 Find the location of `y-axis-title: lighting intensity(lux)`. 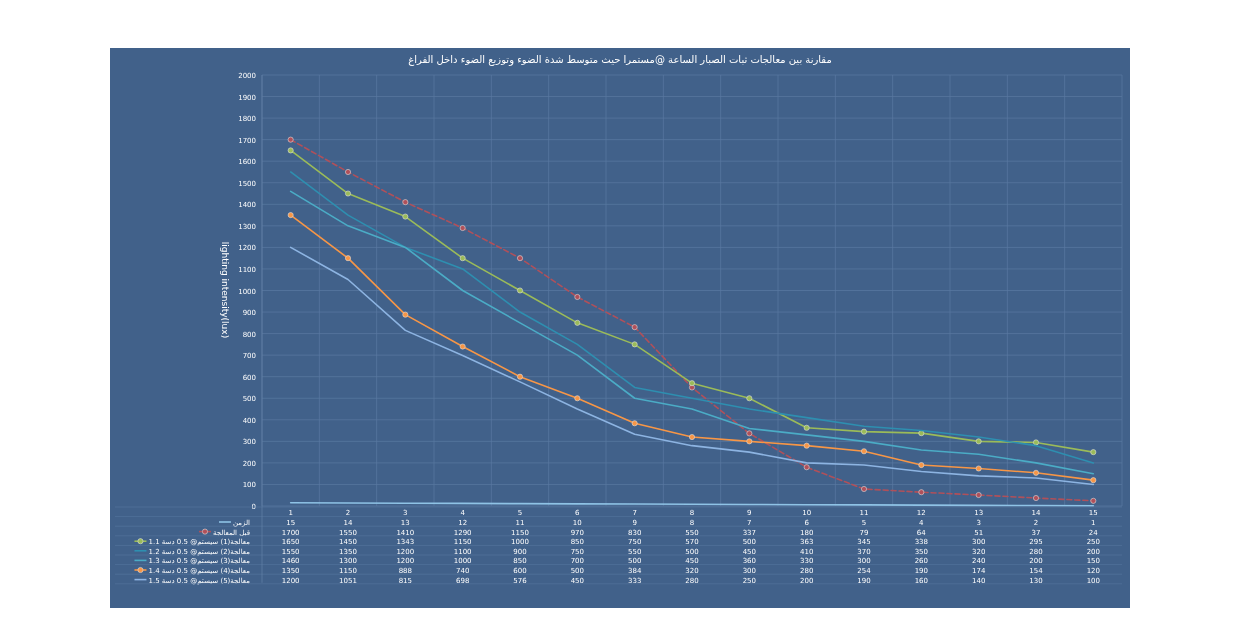

y-axis-title: lighting intensity(lux) is located at coordinates (225, 290).